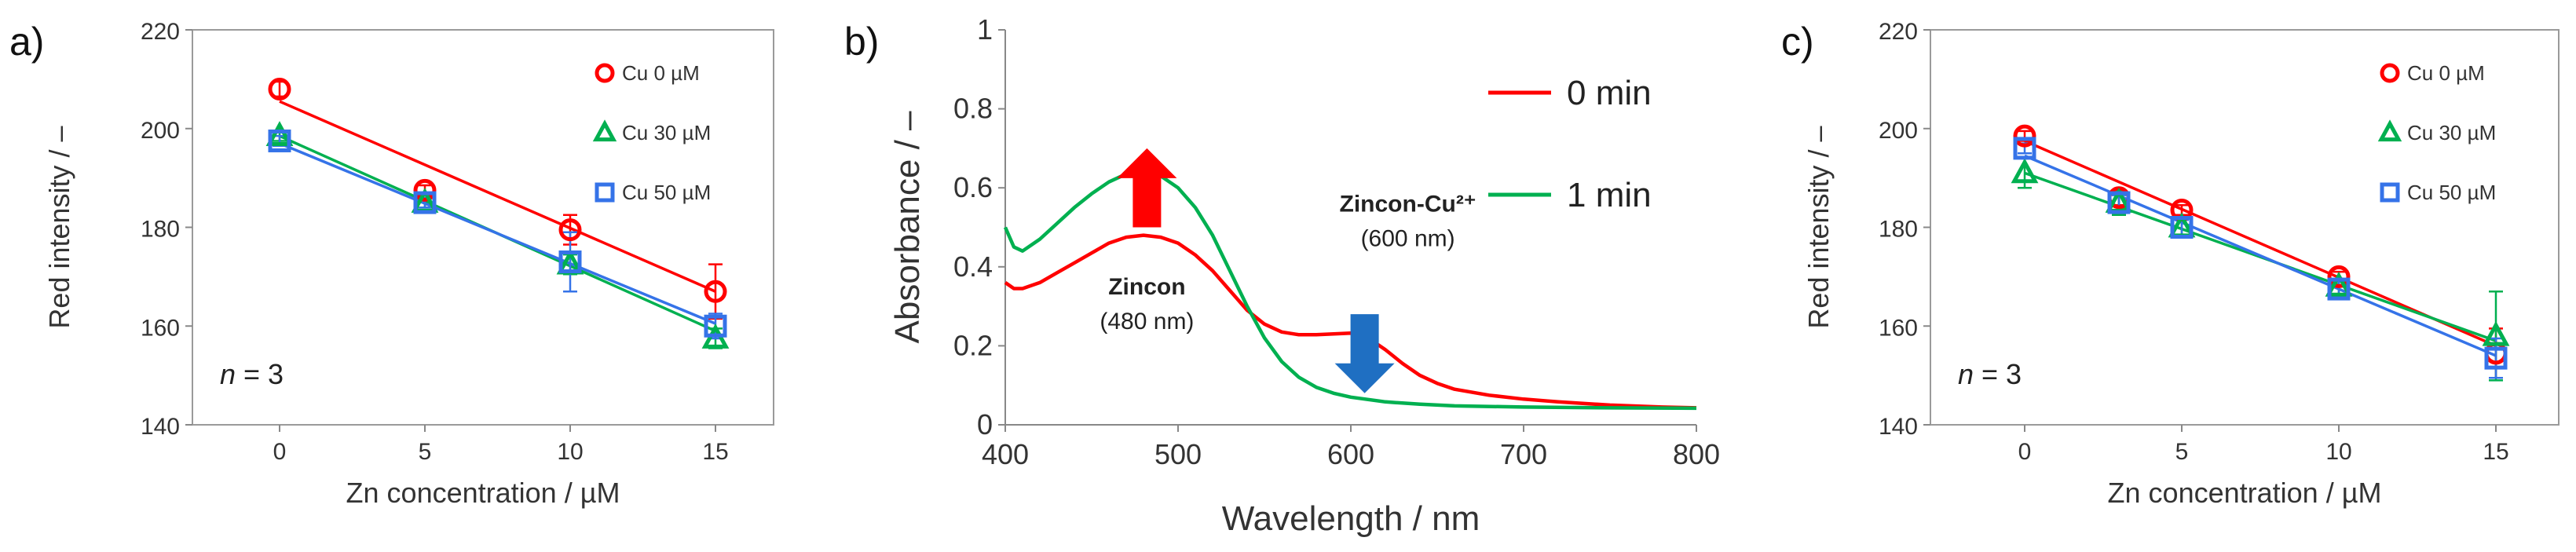  I want to click on y-tick-label: 0.4, so click(973, 266).